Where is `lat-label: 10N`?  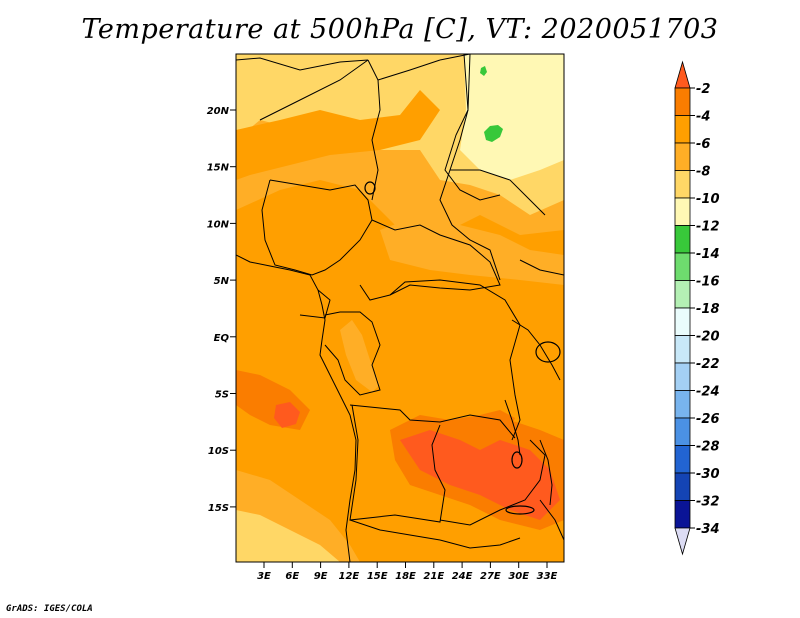 lat-label: 10N is located at coordinates (218, 224).